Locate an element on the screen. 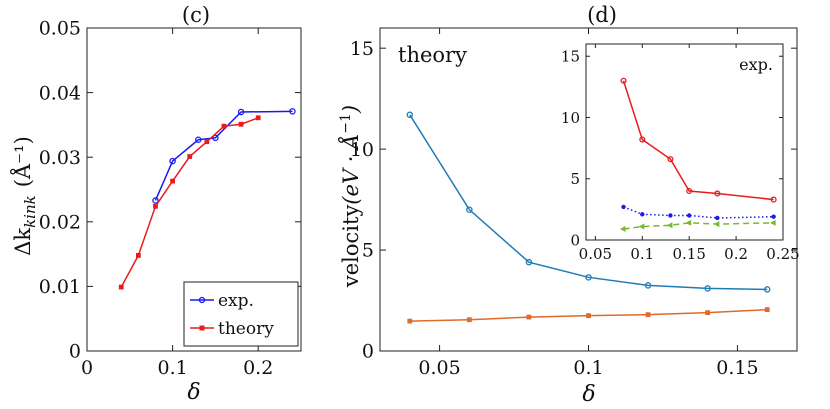  chart1-ytick-label: 10 is located at coordinates (362, 150).